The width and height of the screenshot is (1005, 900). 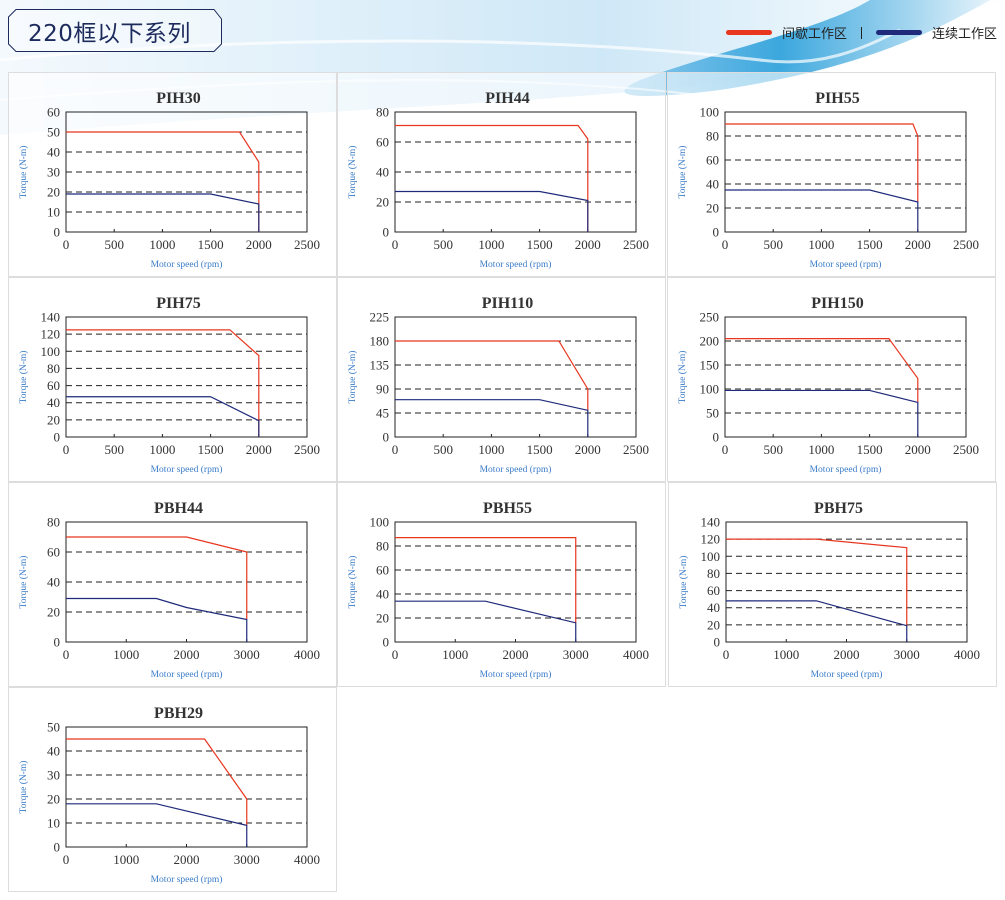 I want to click on y-tick-label: 120, so click(x=51, y=334).